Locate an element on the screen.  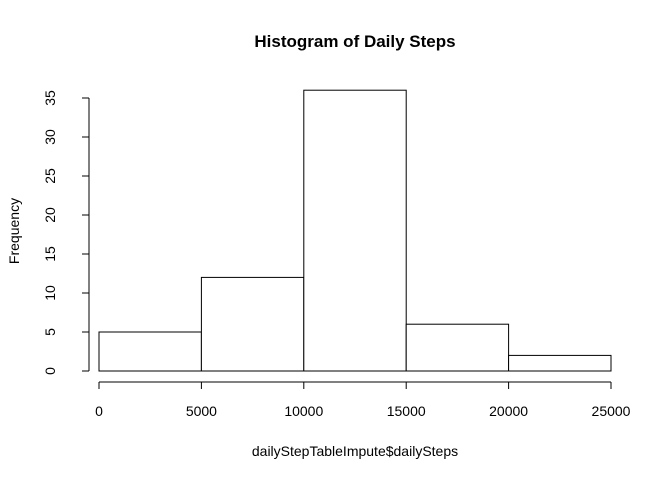
x-tick-label-0: 0 is located at coordinates (99, 411).